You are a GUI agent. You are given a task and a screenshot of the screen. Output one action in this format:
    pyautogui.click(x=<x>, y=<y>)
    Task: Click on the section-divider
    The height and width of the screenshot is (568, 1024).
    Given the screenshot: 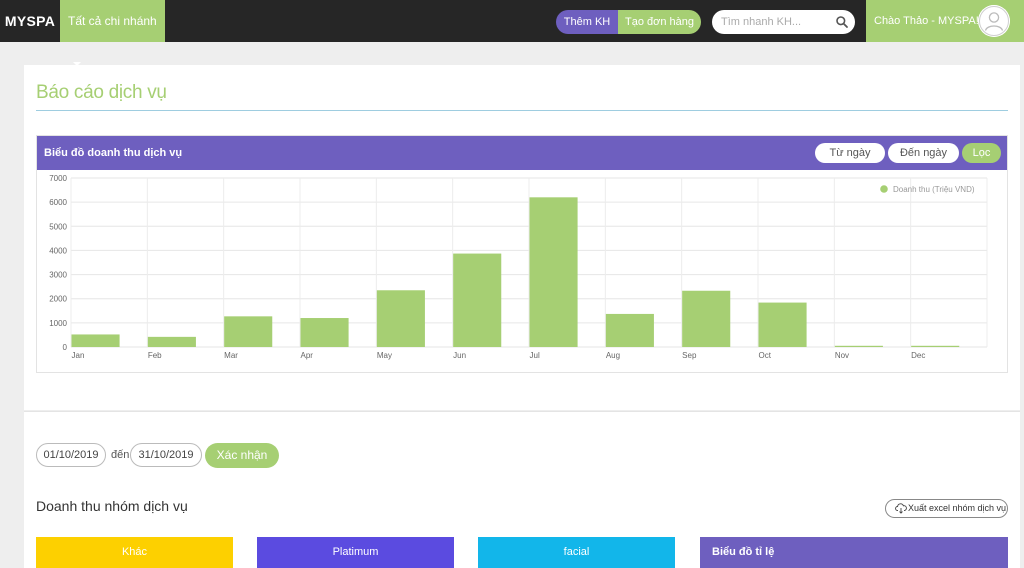 What is the action you would take?
    pyautogui.click(x=522, y=411)
    